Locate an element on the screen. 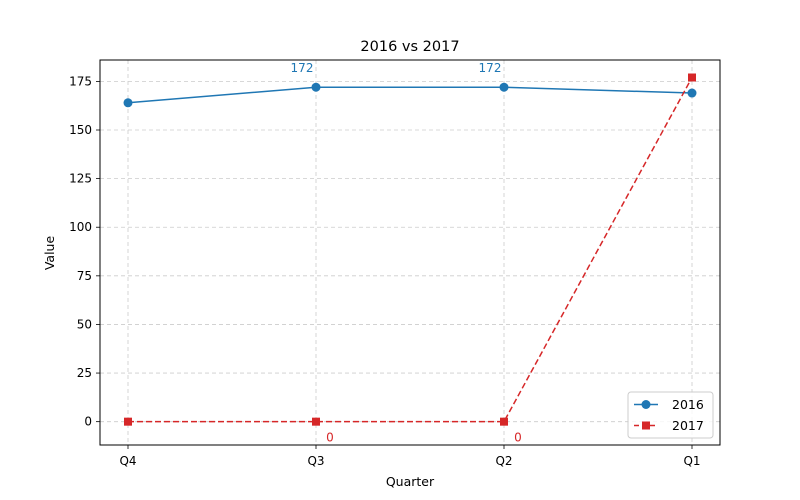 Image resolution: width=800 pixels, height=500 pixels. legend-2017-marker is located at coordinates (646, 425).